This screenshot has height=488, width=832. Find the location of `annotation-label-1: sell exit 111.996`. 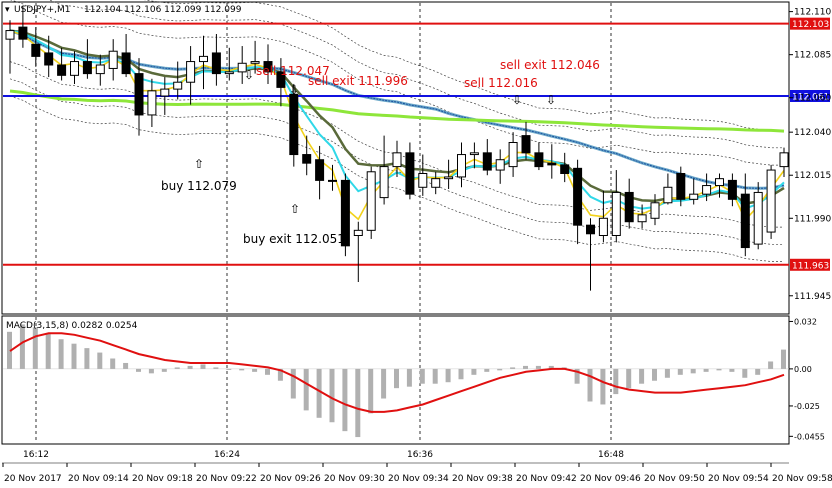

annotation-label-1: sell exit 111.996 is located at coordinates (358, 81).